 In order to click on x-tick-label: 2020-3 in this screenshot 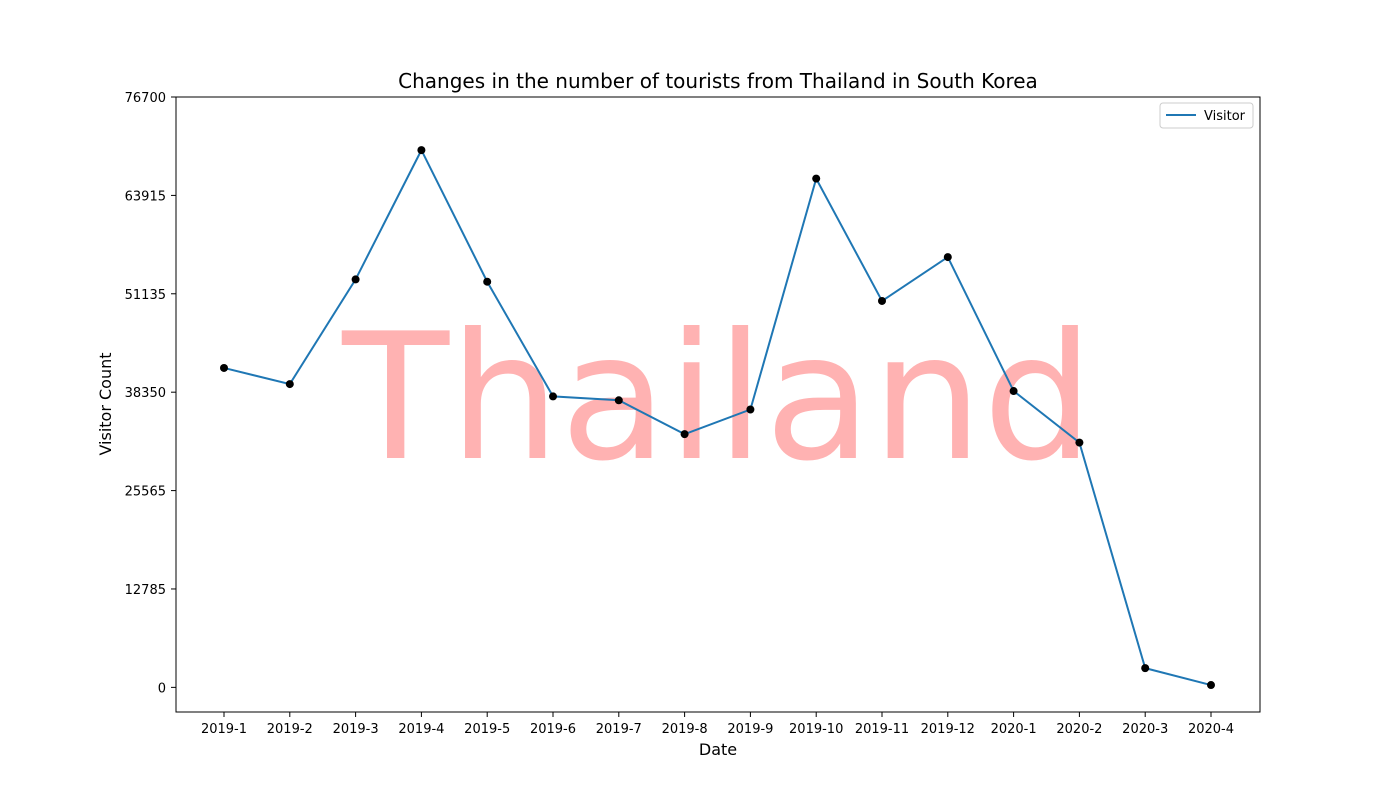, I will do `click(1145, 729)`.